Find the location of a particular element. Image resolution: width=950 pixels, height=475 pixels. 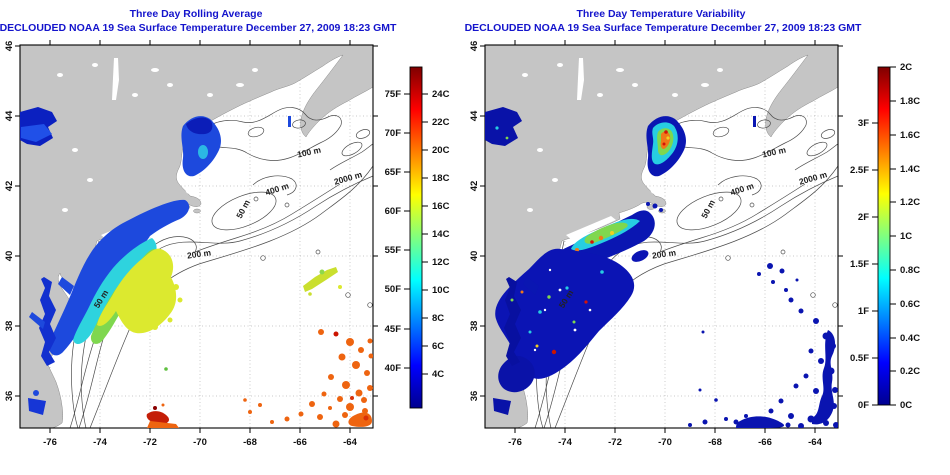

colorbar-label-c: 0.2C is located at coordinates (910, 371).